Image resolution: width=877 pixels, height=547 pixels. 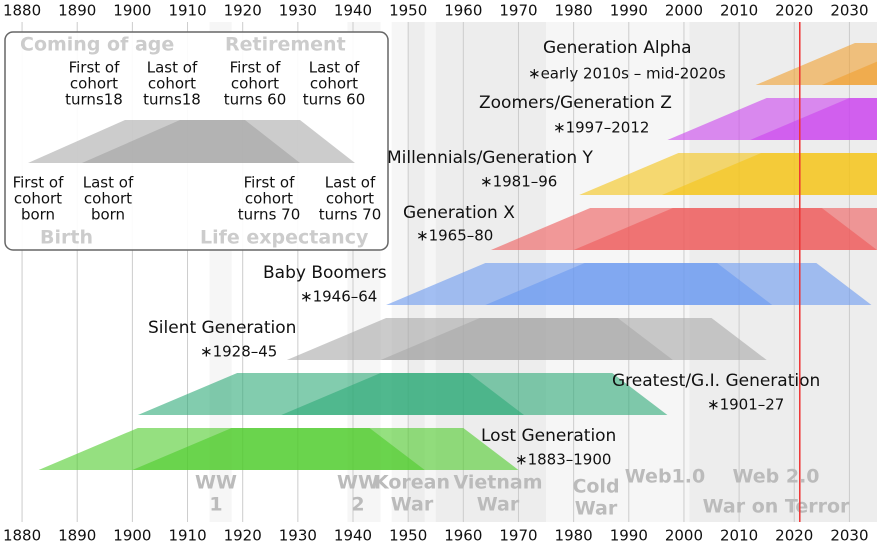 I want to click on generation-name: Zoomers/Generation Z, so click(x=575, y=103).